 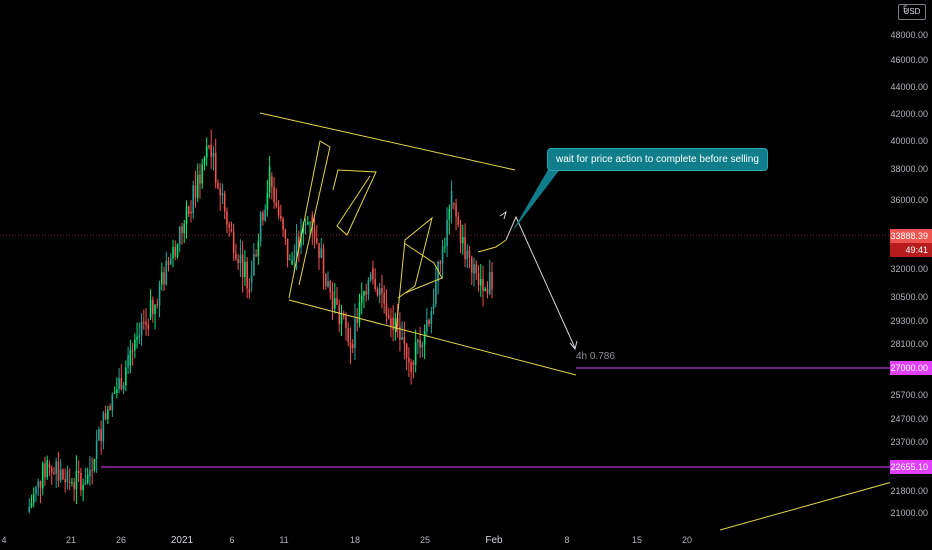 What do you see at coordinates (445, 541) in the screenshot?
I see `time-axis: 4 21 26 2021 6 11 18 25 Feb 8 15 20` at bounding box center [445, 541].